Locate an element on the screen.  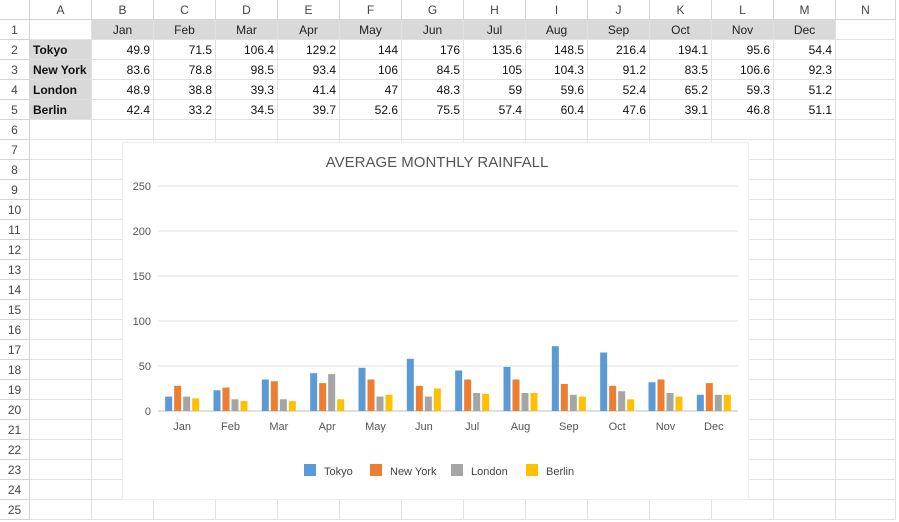
cell-k5: 39.1 is located at coordinates (681, 110).